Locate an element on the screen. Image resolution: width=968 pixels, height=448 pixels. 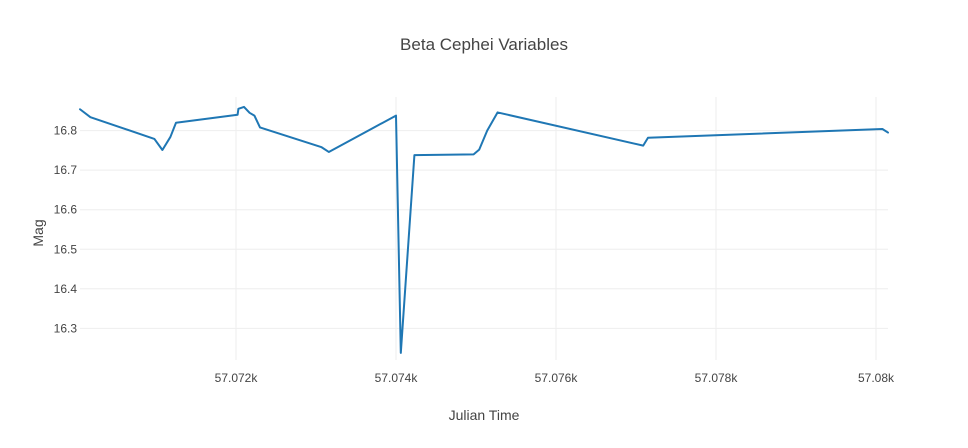
y-tick-label: 16.4 is located at coordinates (66, 289).